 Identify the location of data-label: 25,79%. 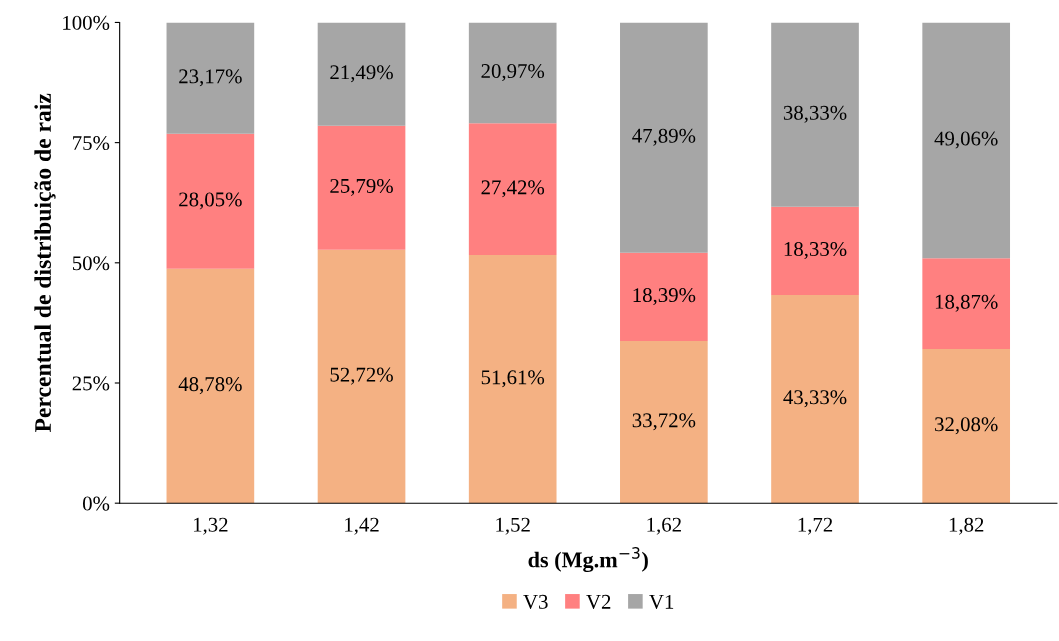
(361, 187).